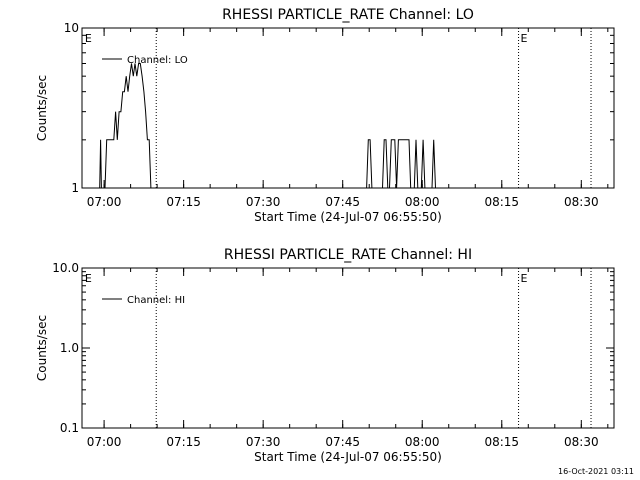 The image size is (640, 480). What do you see at coordinates (596, 471) in the screenshot?
I see `footer-timestamp: 16-Oct-2021 03:11` at bounding box center [596, 471].